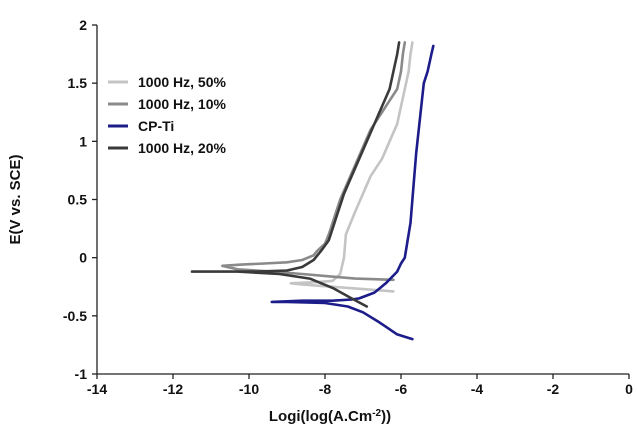 This screenshot has height=427, width=637. I want to click on y-tick-label: 1, so click(83, 141).